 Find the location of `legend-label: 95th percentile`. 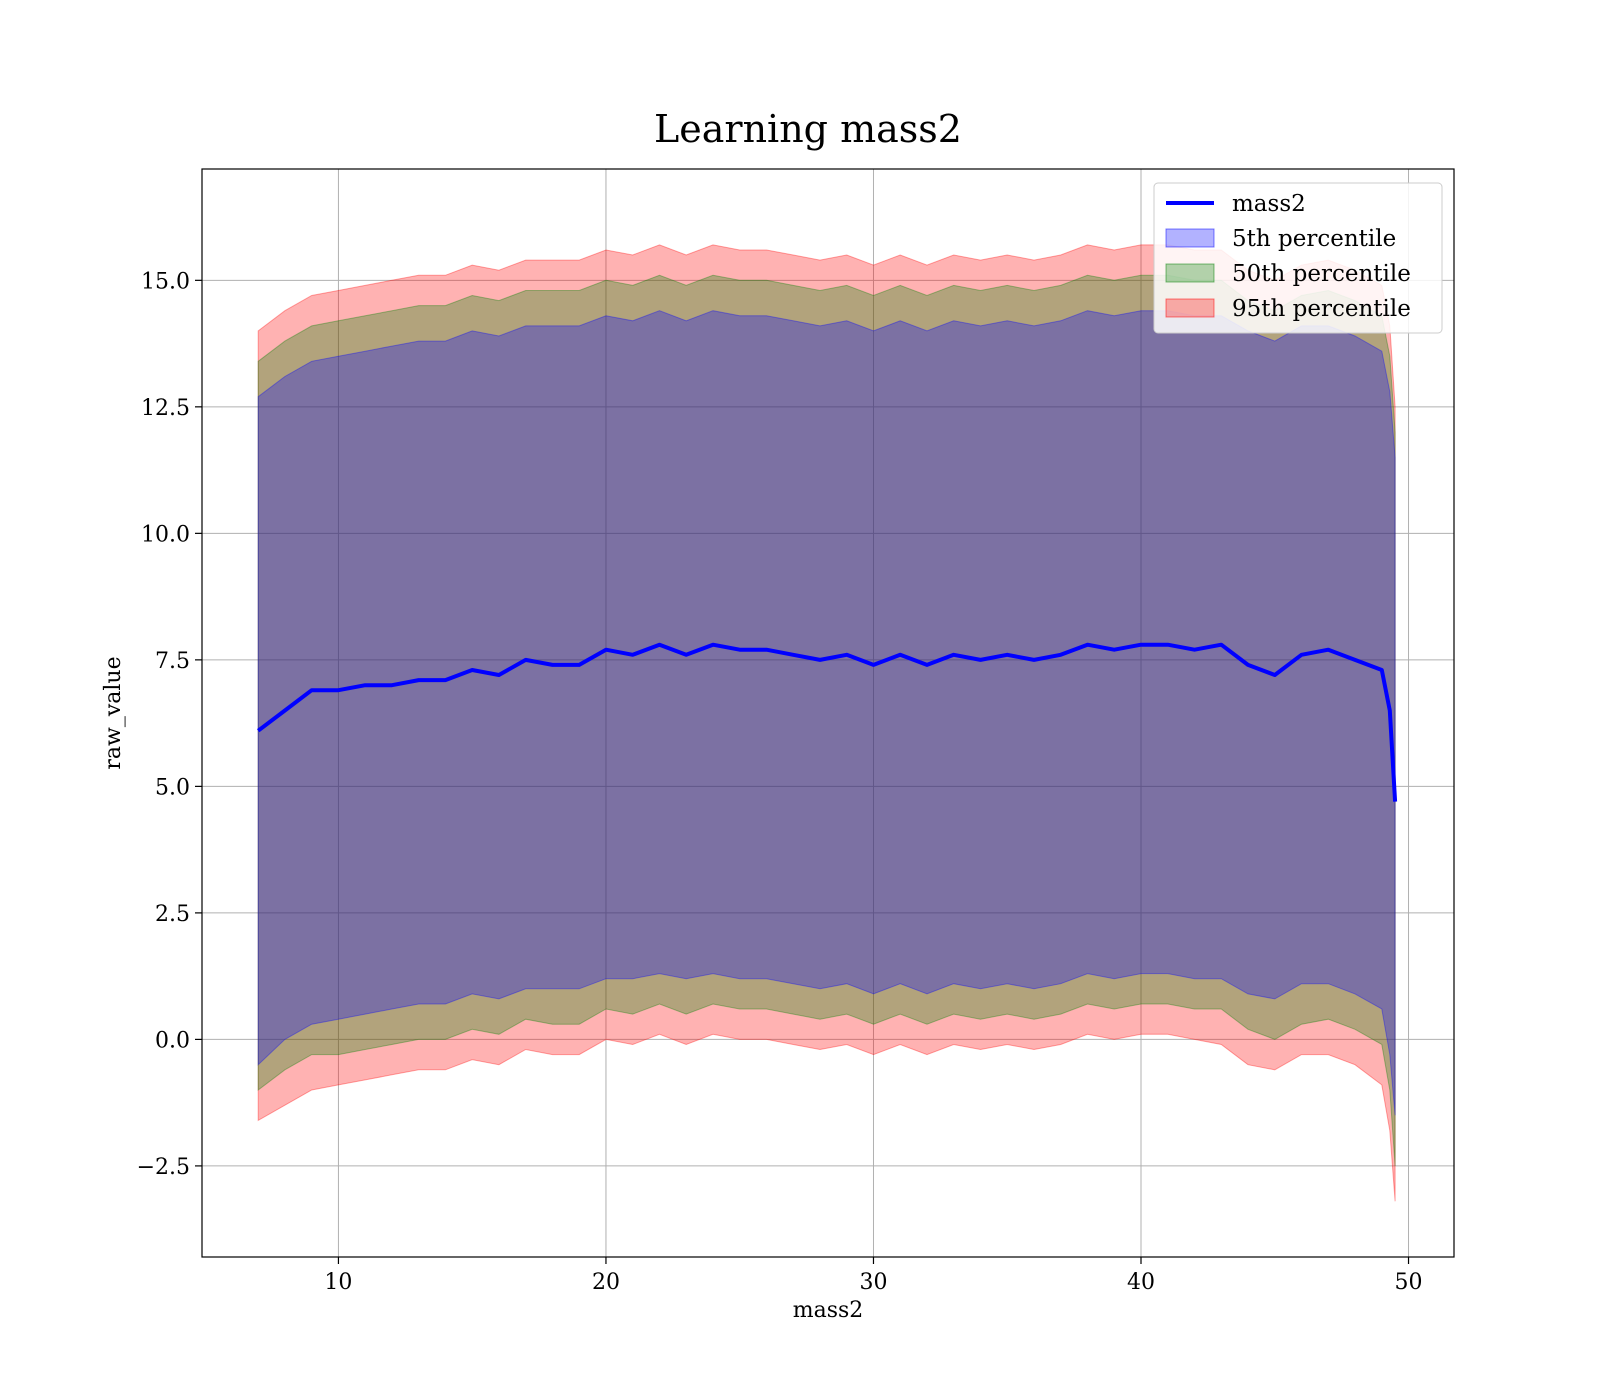

legend-label: 95th percentile is located at coordinates (1321, 309).